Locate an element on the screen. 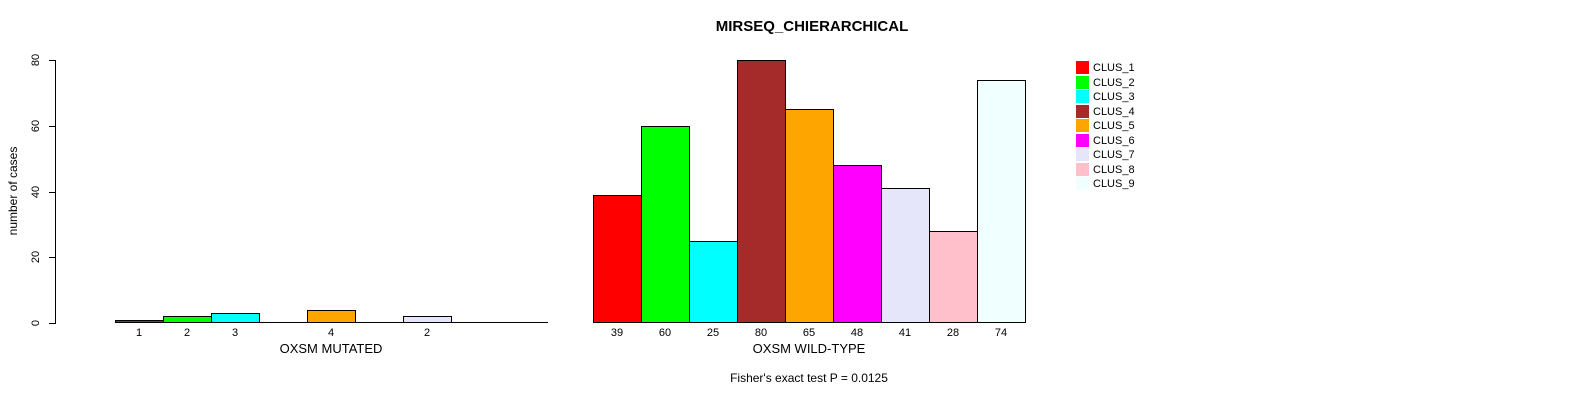 This screenshot has width=1590, height=400. y-tick-label: 0 is located at coordinates (36, 323).